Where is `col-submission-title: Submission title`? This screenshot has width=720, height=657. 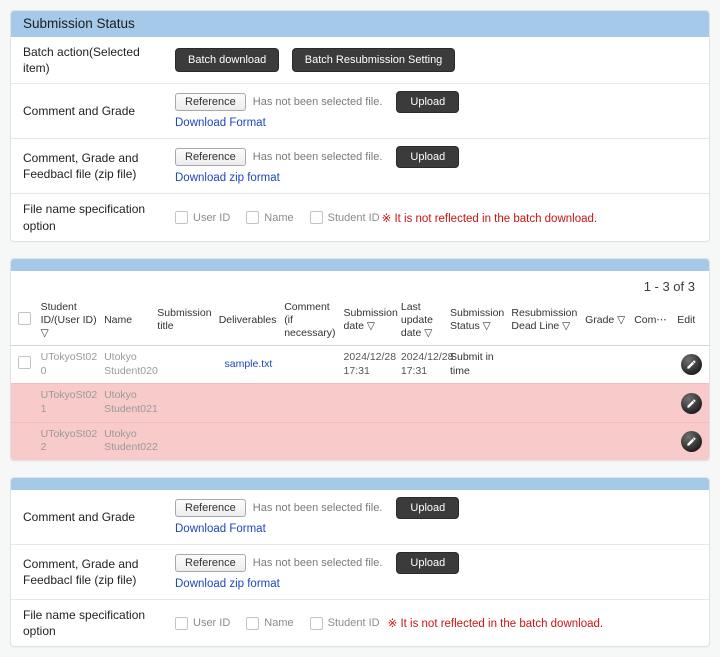 col-submission-title: Submission title is located at coordinates (185, 321).